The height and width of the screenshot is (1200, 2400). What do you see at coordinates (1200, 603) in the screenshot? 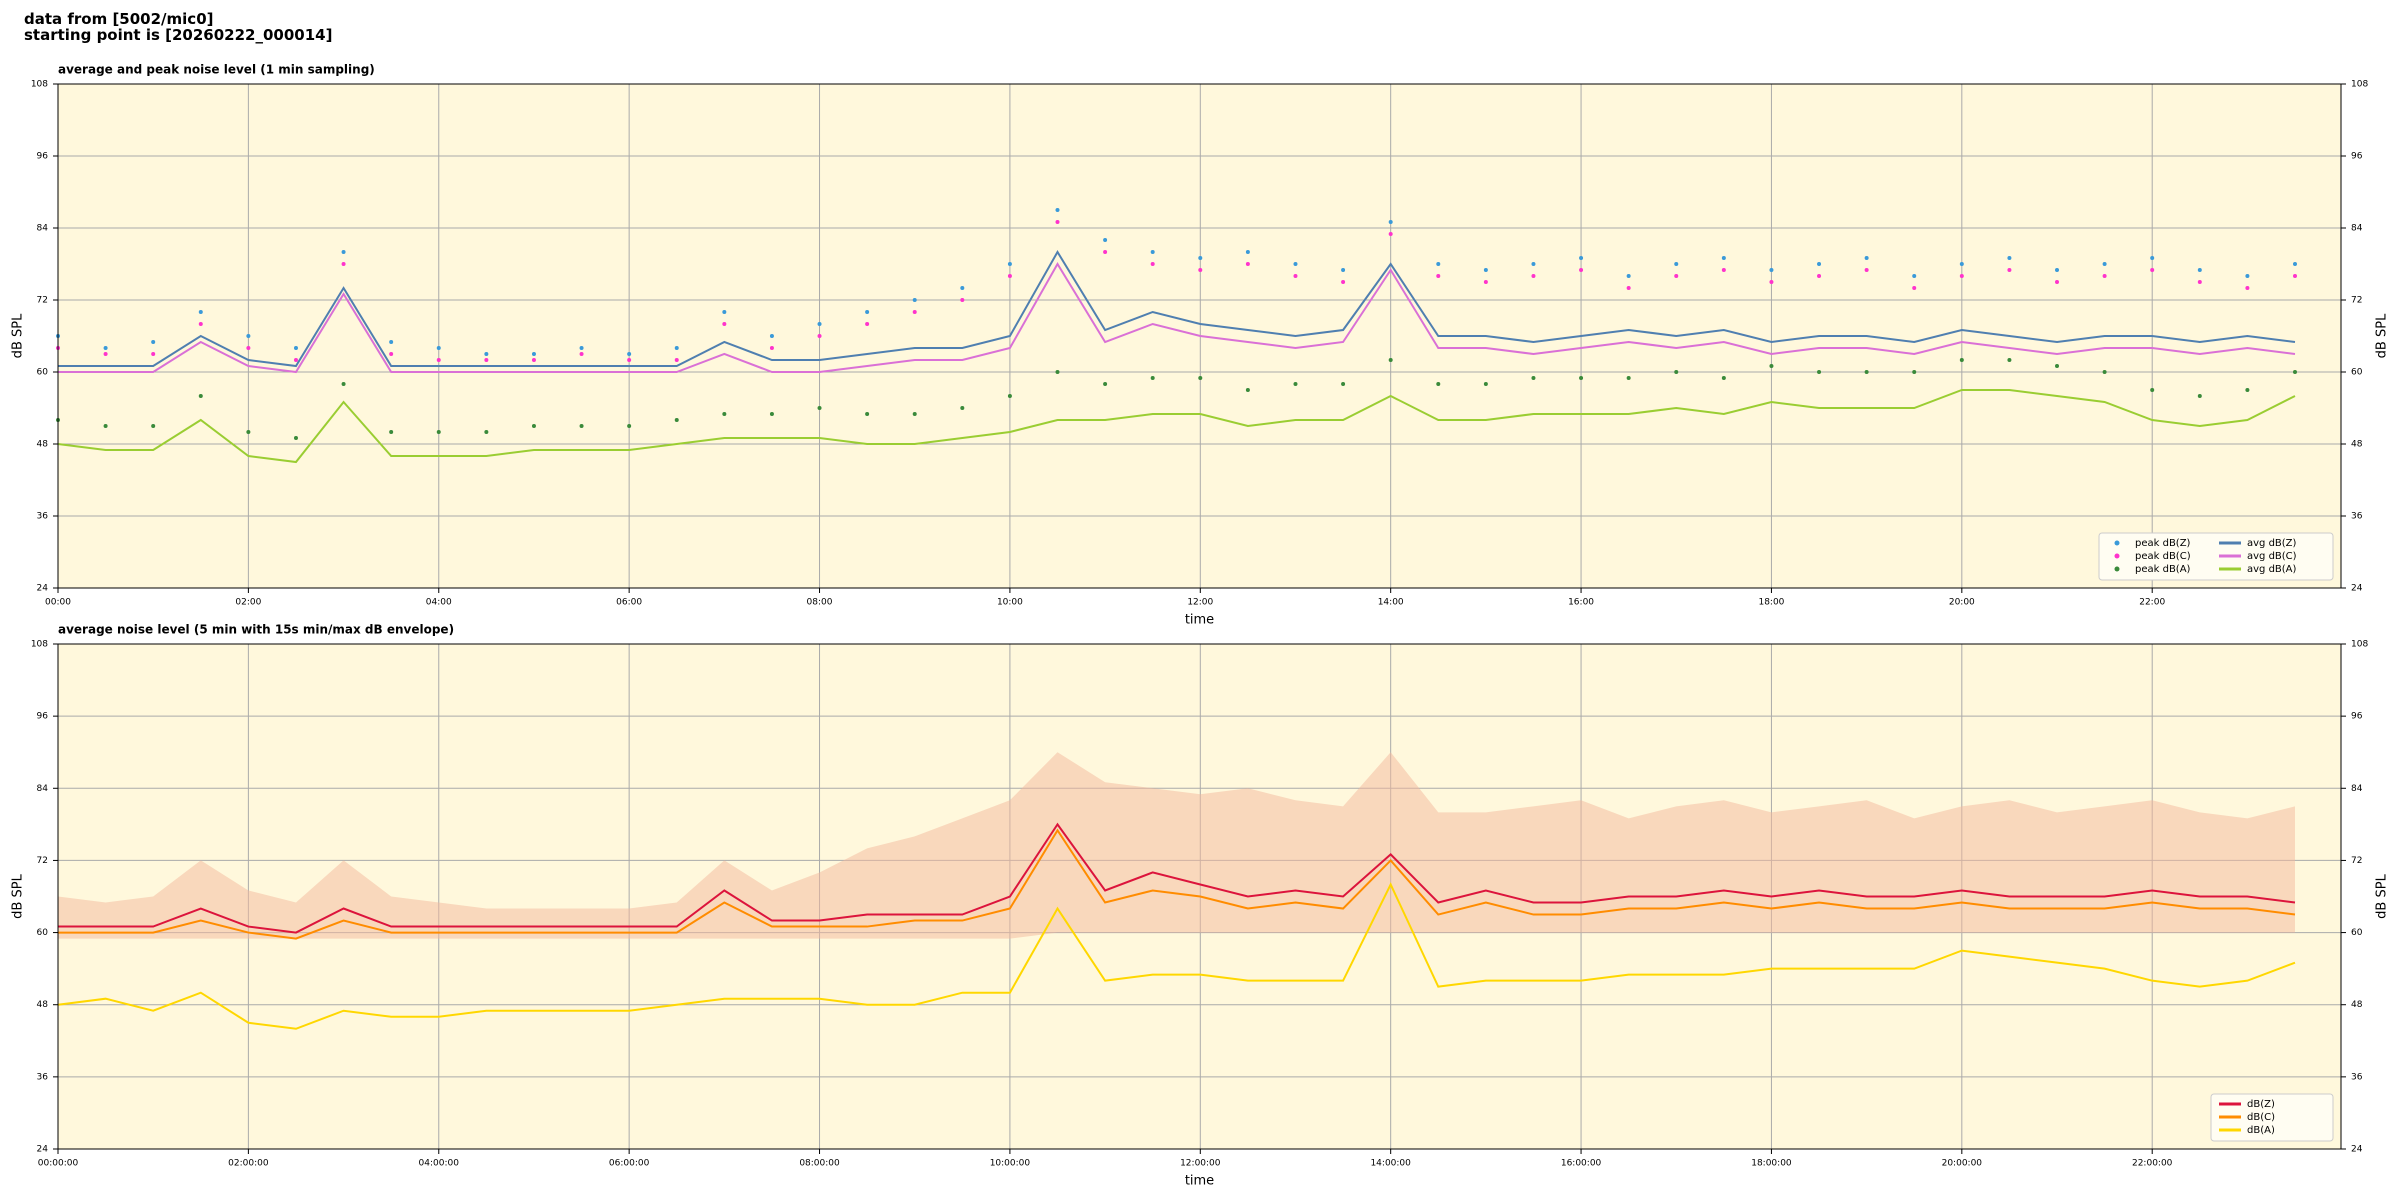
I see `x-tick-label: 12:00` at bounding box center [1200, 603].